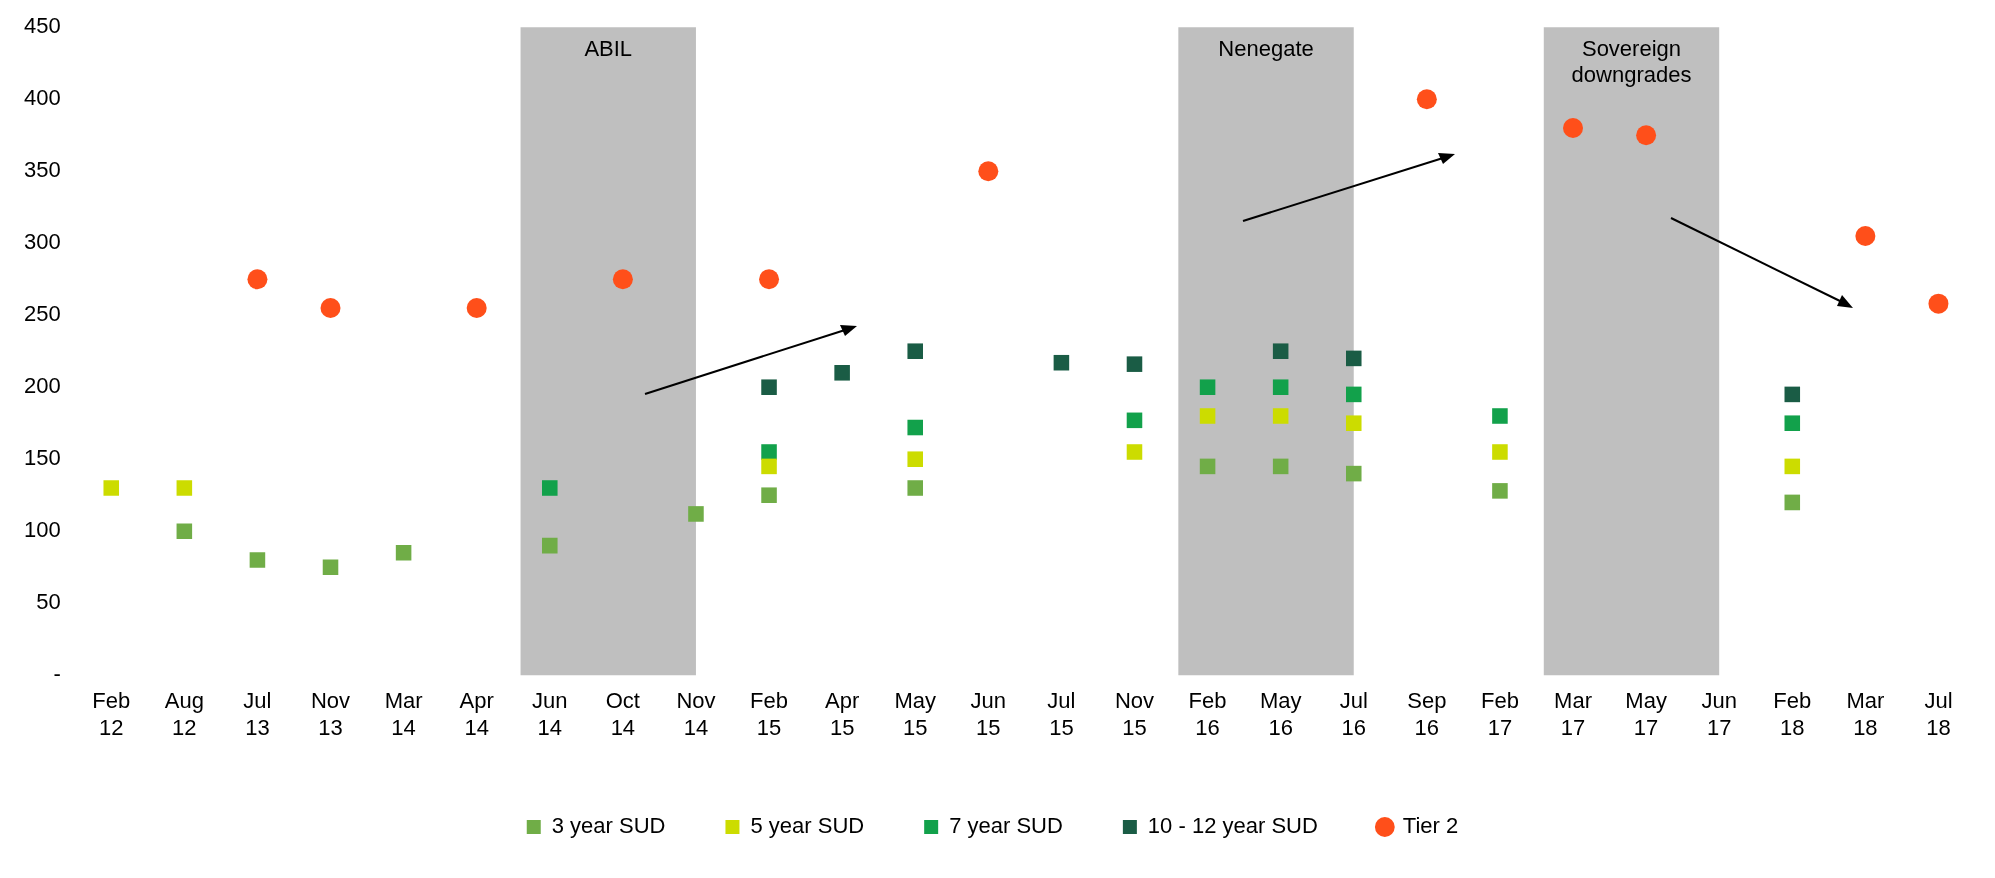  What do you see at coordinates (1719, 714) in the screenshot?
I see `x-tick-label: Jun 17` at bounding box center [1719, 714].